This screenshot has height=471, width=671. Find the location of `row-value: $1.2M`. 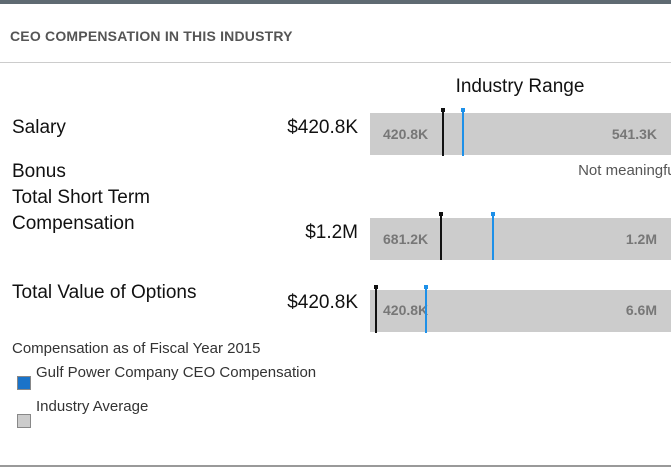

row-value: $1.2M is located at coordinates (331, 232).